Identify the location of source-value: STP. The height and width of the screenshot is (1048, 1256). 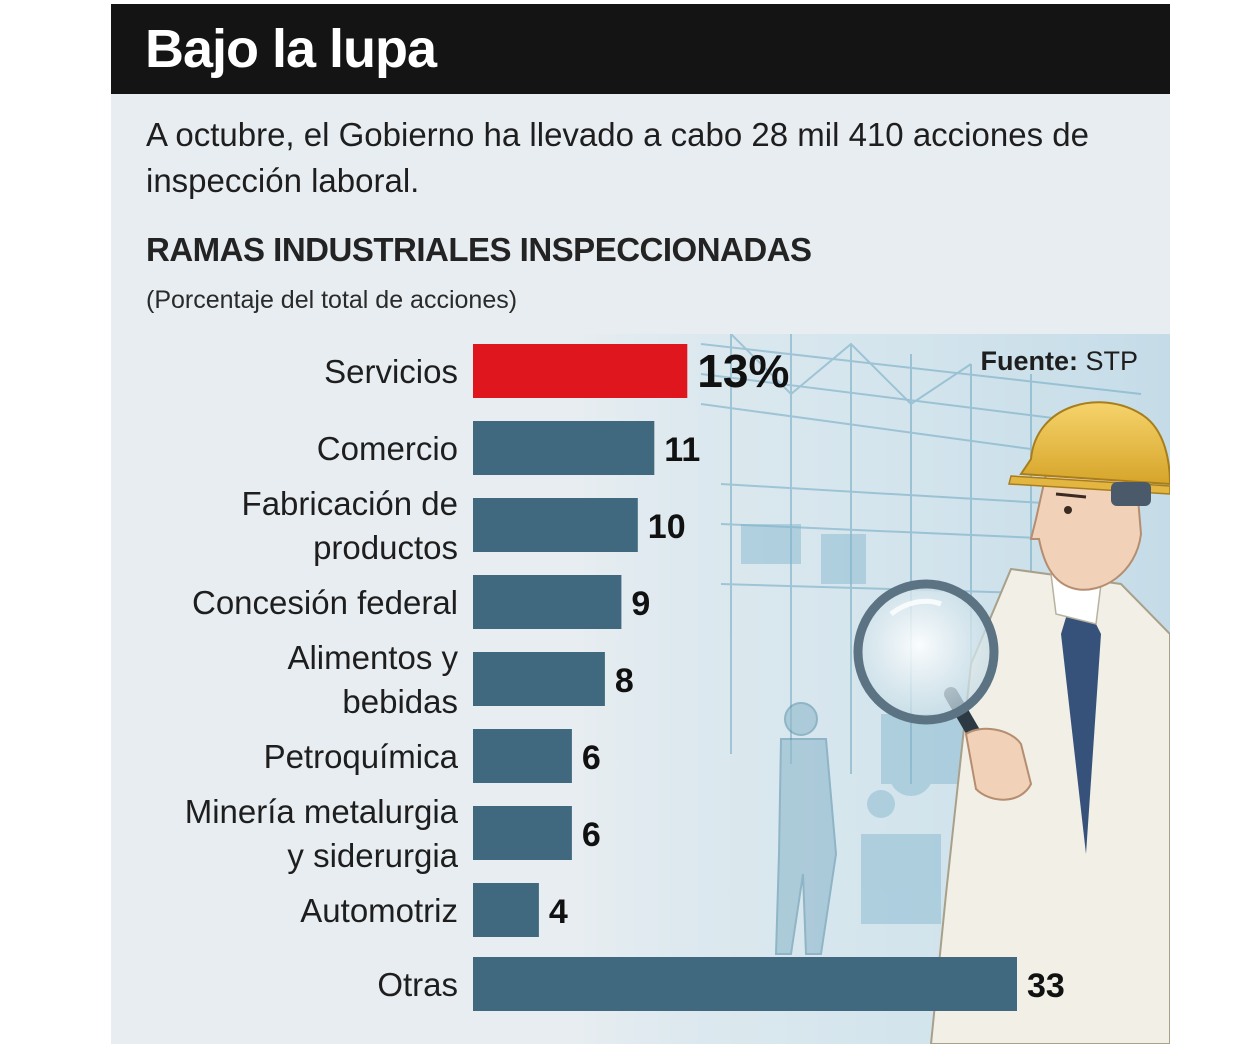
(1111, 361).